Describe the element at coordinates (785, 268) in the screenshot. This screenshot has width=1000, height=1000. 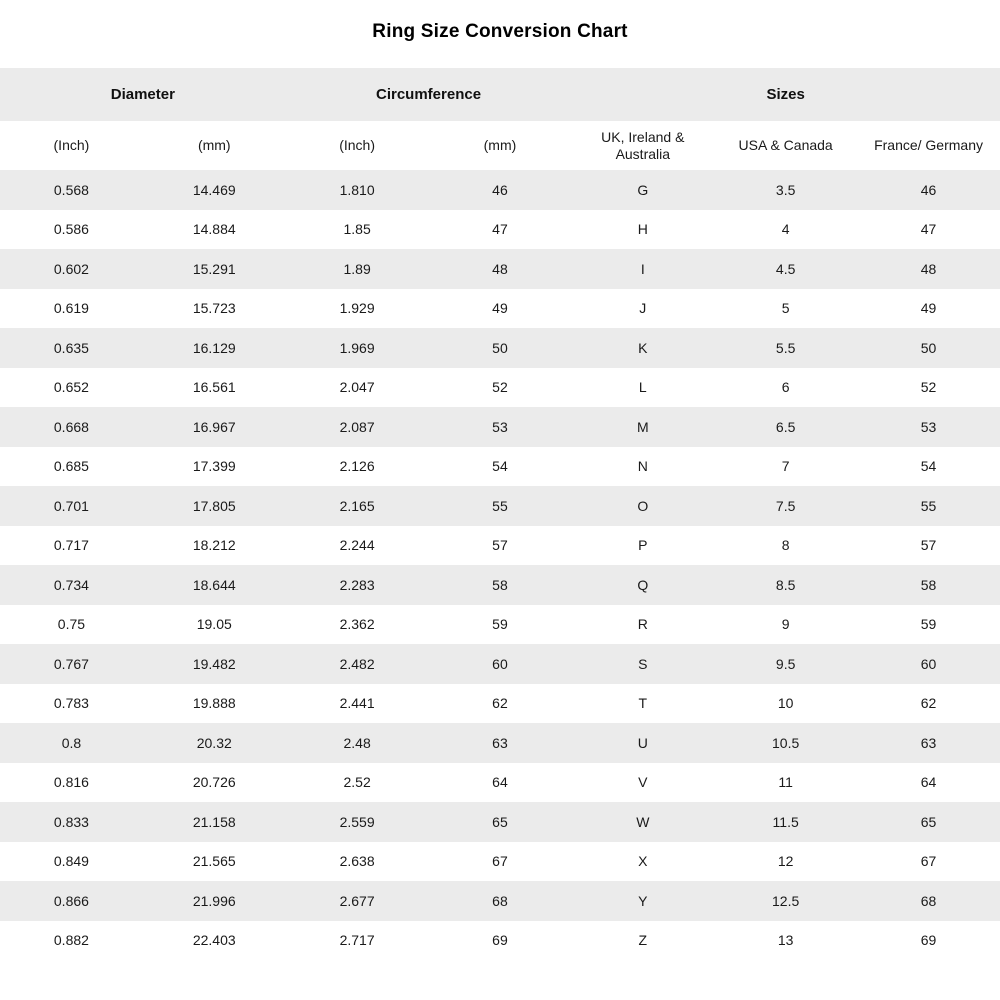
I see `cell-usa-canada: 4.5` at that location.